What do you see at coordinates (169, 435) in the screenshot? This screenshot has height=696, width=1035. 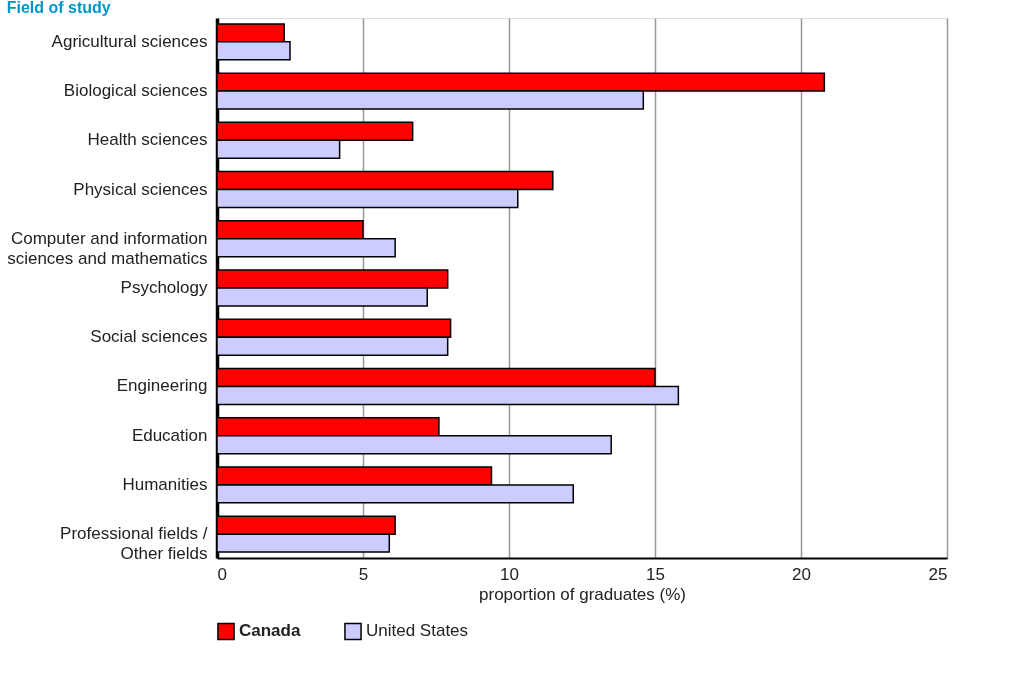 I see `y-tick-label: Education` at bounding box center [169, 435].